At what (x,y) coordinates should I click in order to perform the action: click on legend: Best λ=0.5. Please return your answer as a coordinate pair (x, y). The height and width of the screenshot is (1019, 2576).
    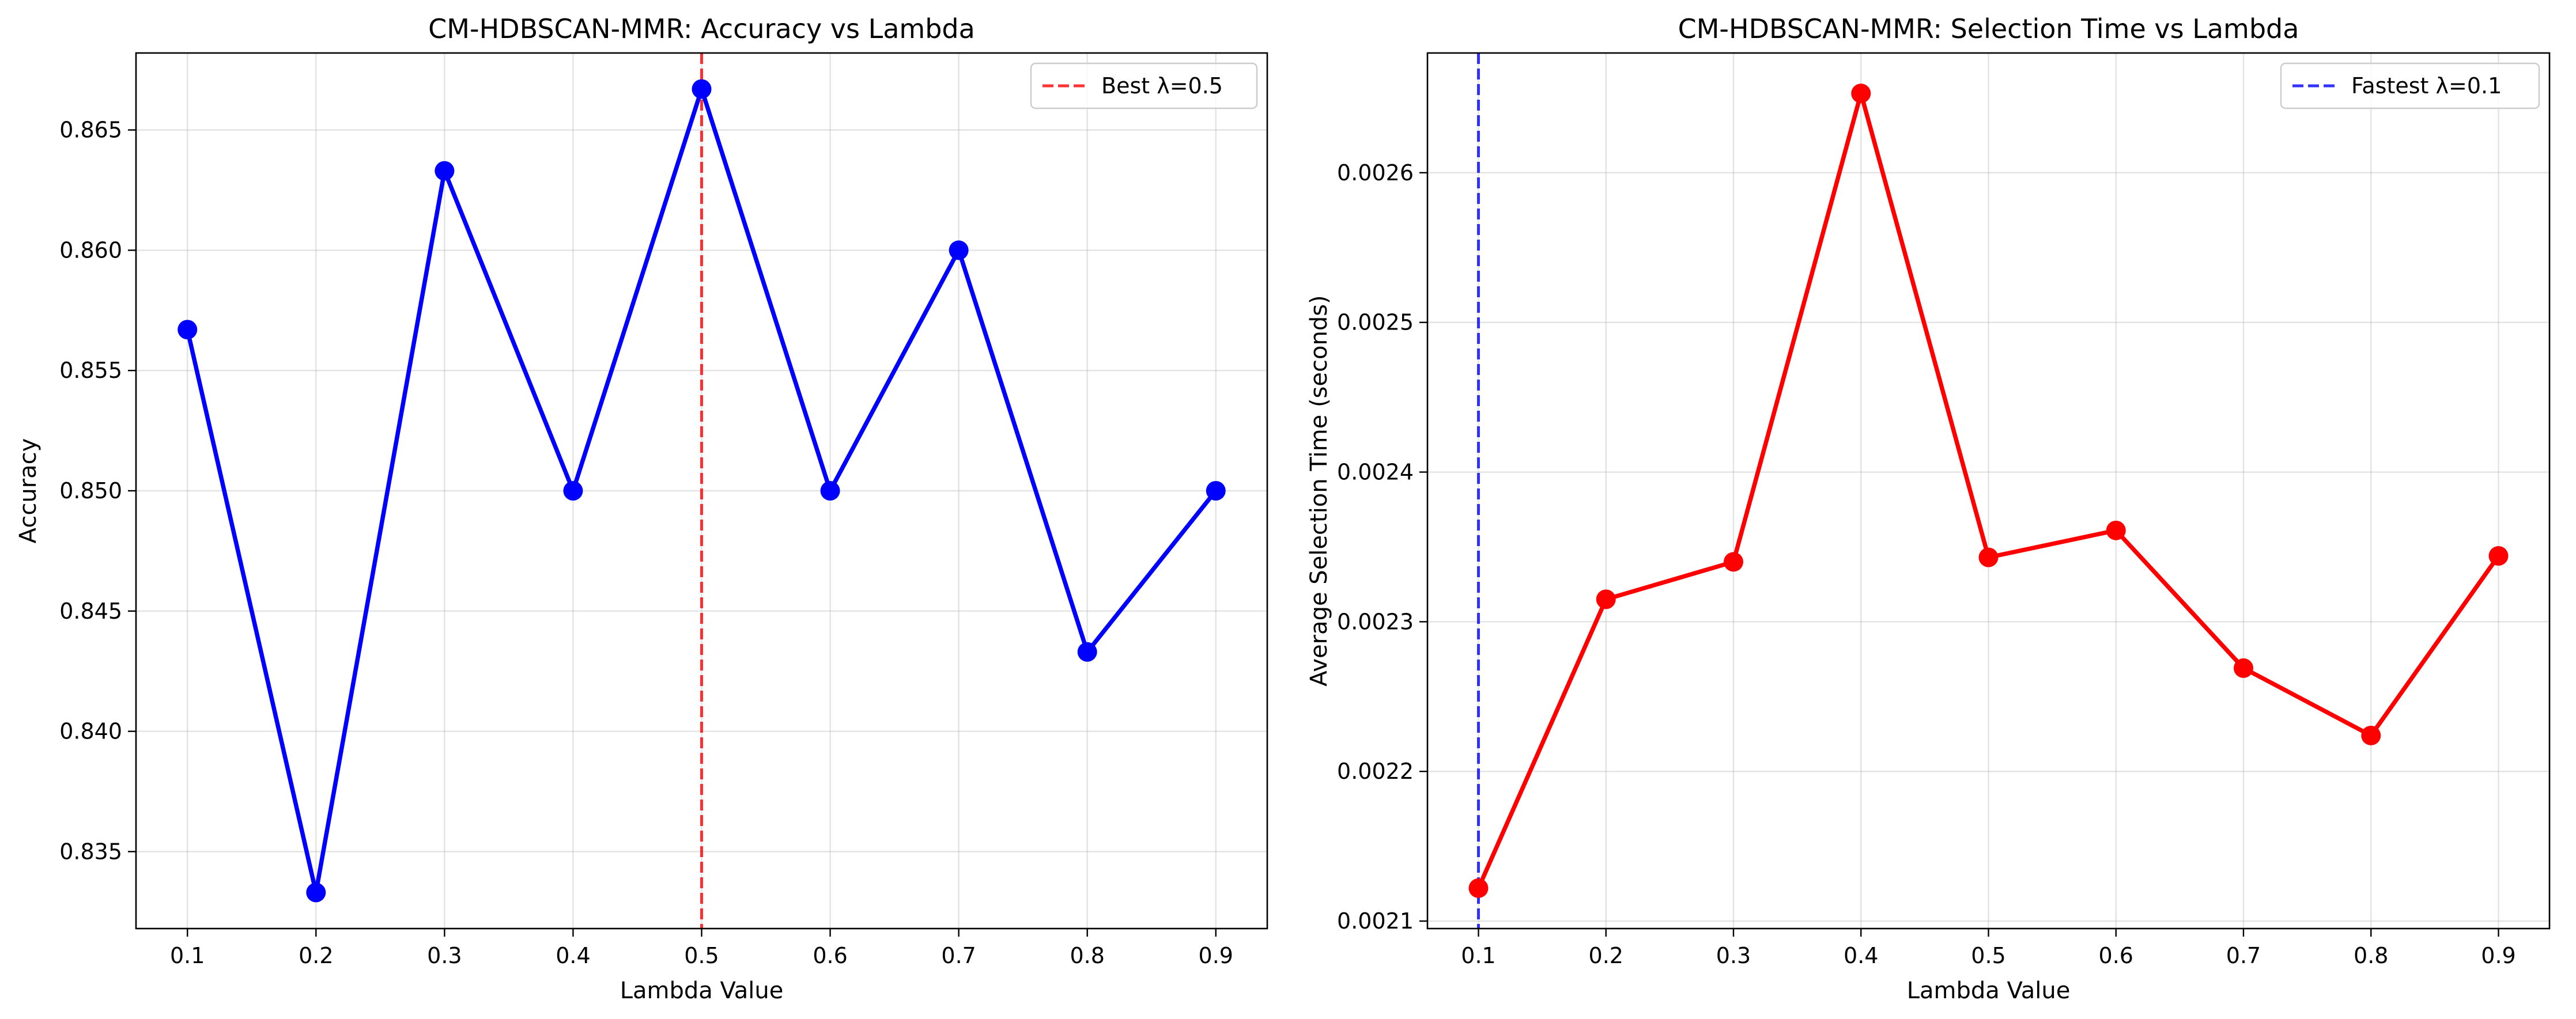
    Looking at the image, I should click on (1144, 85).